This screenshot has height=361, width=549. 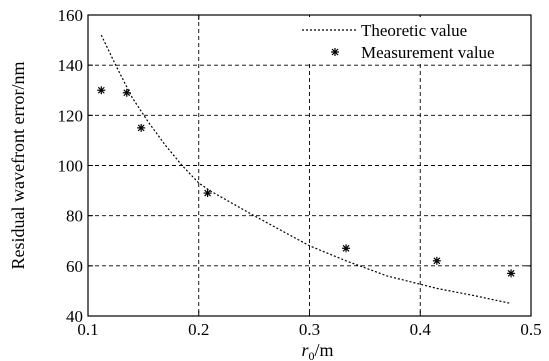 What do you see at coordinates (74, 266) in the screenshot?
I see `y-tick-label: 60` at bounding box center [74, 266].